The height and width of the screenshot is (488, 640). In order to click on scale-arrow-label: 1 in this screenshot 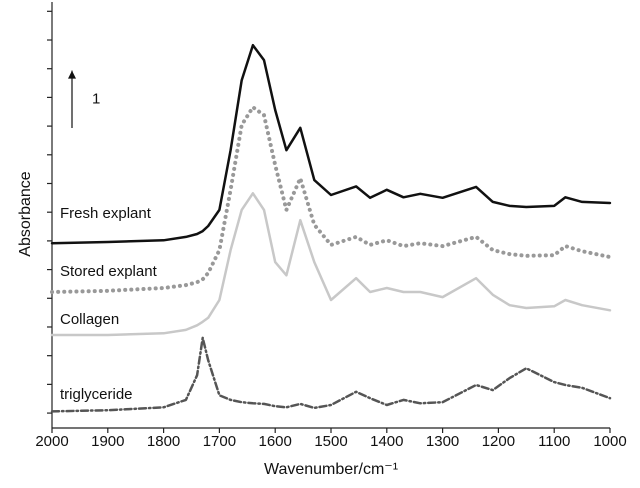, I will do `click(96, 98)`.